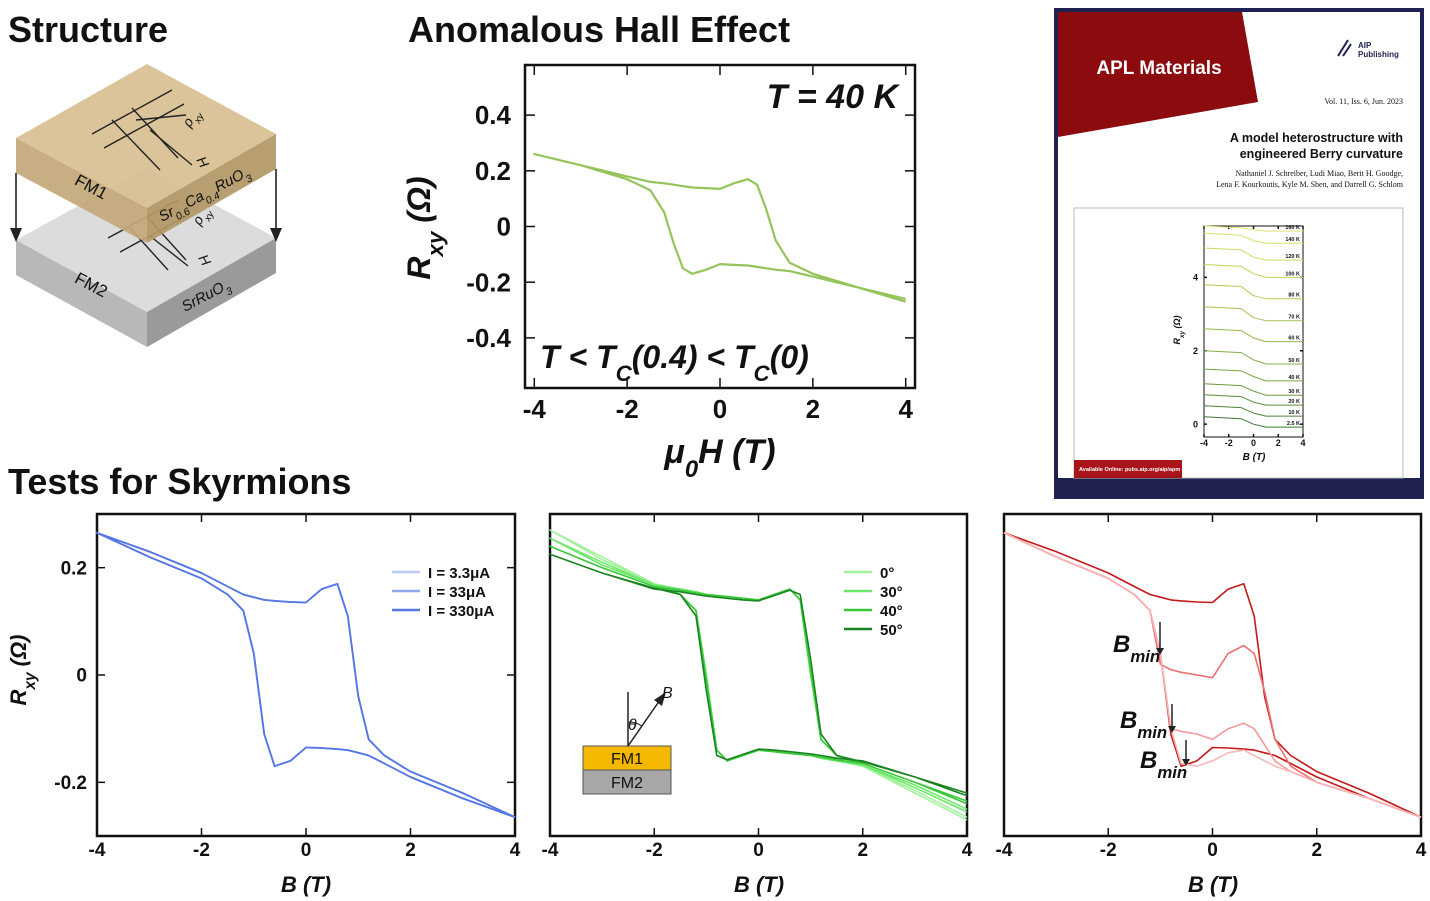 The image size is (1430, 901). What do you see at coordinates (1294, 392) in the screenshot?
I see `series-label: 30 K` at bounding box center [1294, 392].